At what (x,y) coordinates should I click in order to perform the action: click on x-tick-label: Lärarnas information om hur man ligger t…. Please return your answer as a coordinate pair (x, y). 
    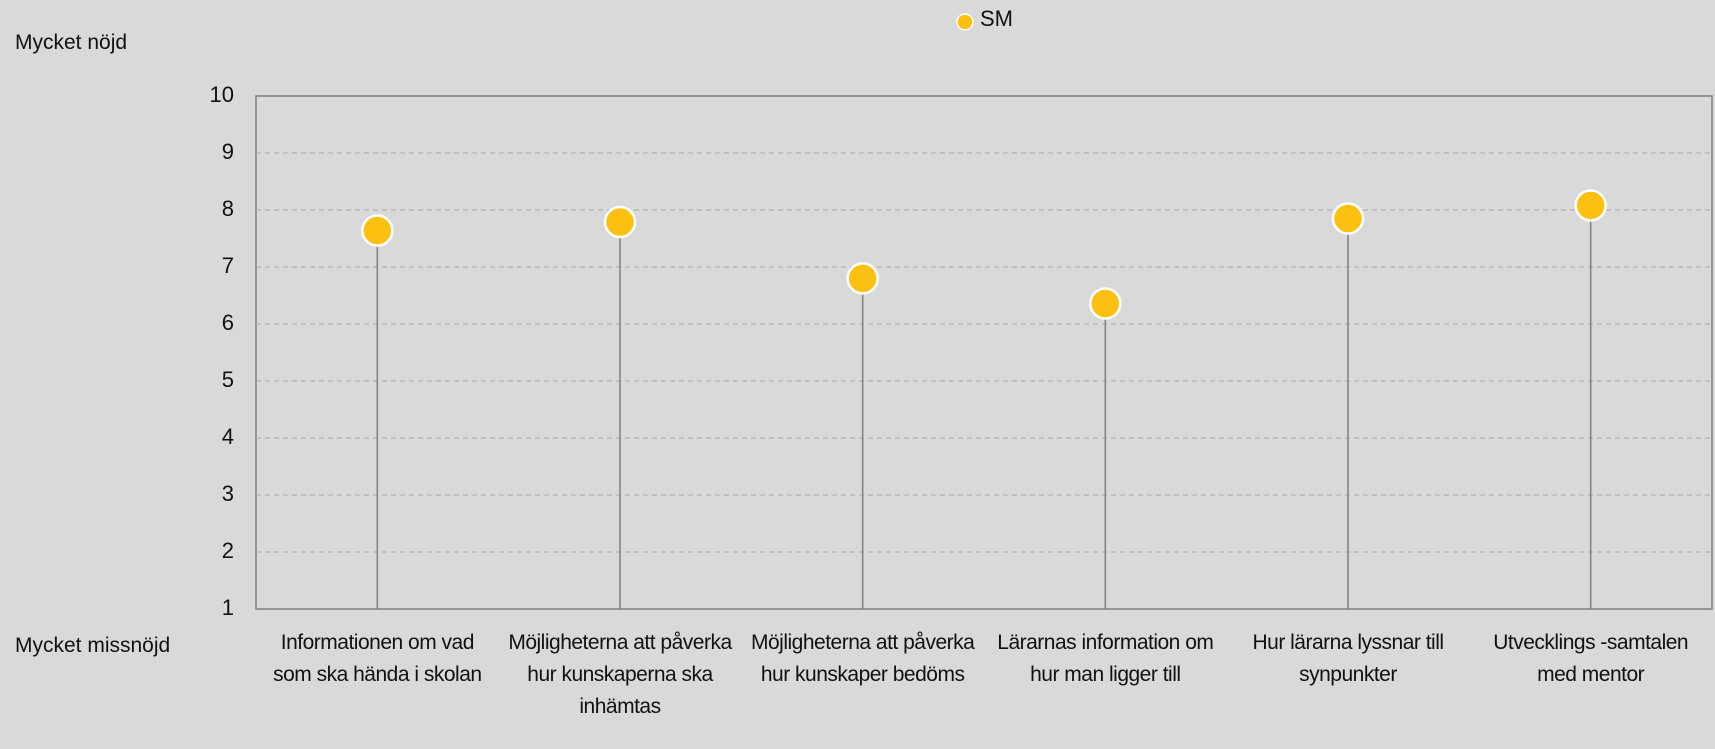
    Looking at the image, I should click on (1105, 658).